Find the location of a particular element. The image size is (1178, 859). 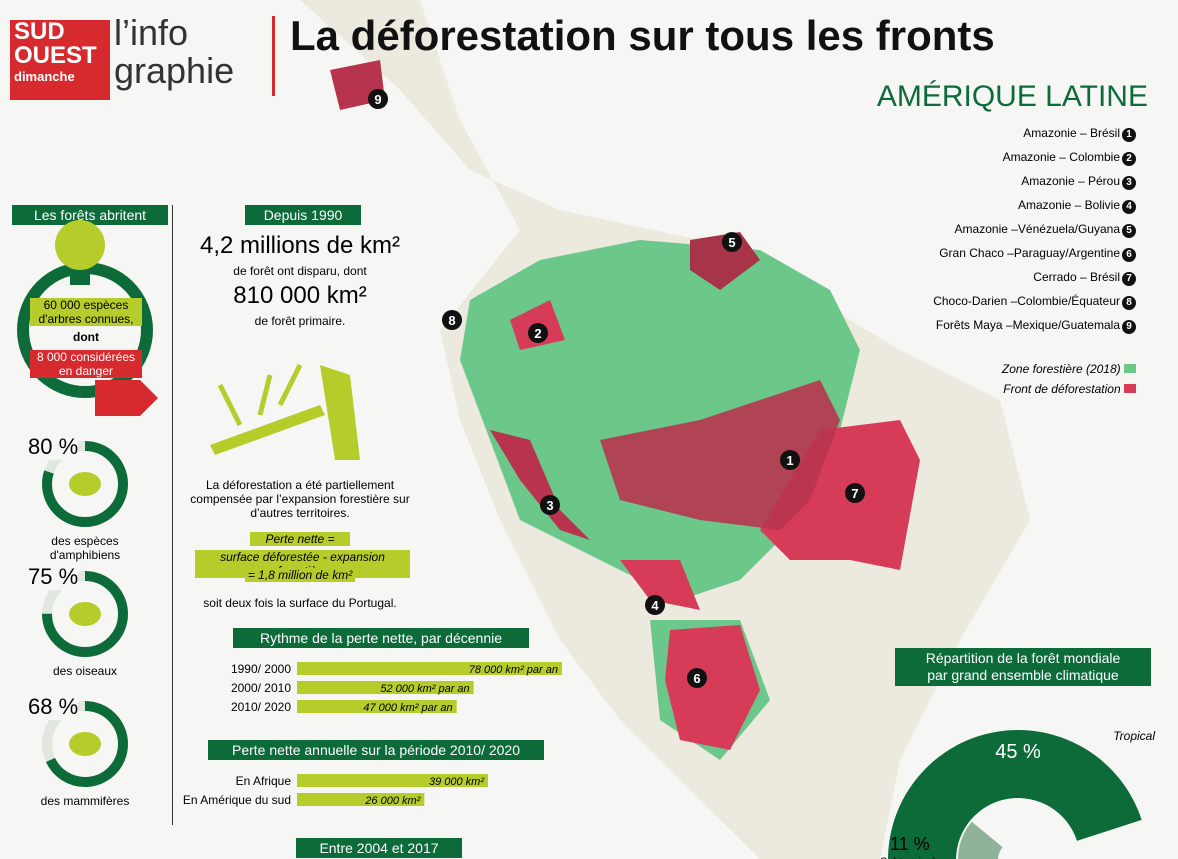

formula: = 1,8 million de km² is located at coordinates (300, 575).